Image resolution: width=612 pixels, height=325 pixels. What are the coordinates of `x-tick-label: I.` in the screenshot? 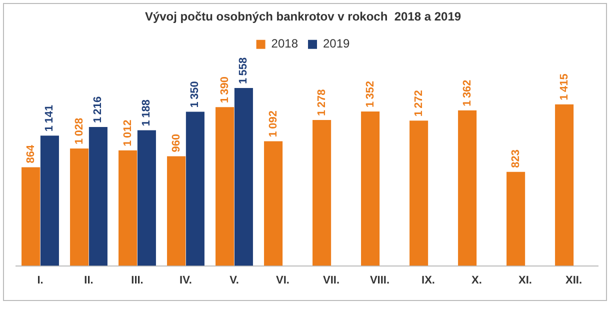 It's located at (40, 280).